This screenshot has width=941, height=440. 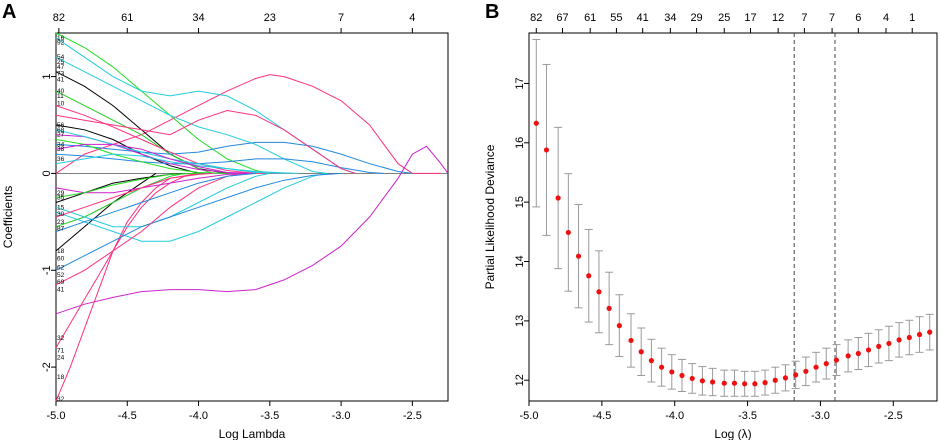 I want to click on panel-a-x-tick-label: -4.5, so click(x=127, y=416).